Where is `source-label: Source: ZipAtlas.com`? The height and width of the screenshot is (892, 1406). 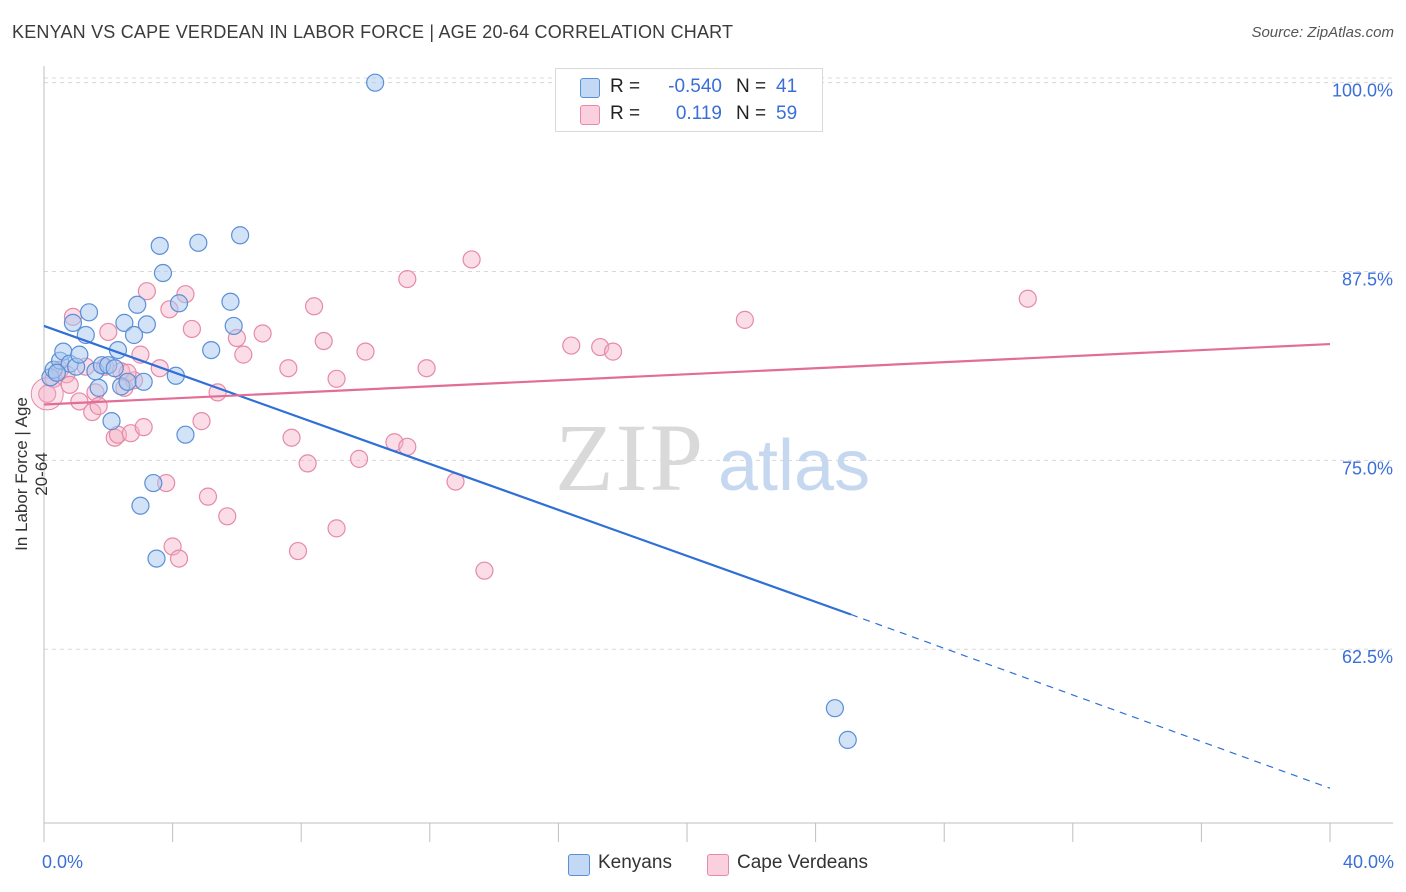
source-label: Source: ZipAtlas.com is located at coordinates (1322, 32).